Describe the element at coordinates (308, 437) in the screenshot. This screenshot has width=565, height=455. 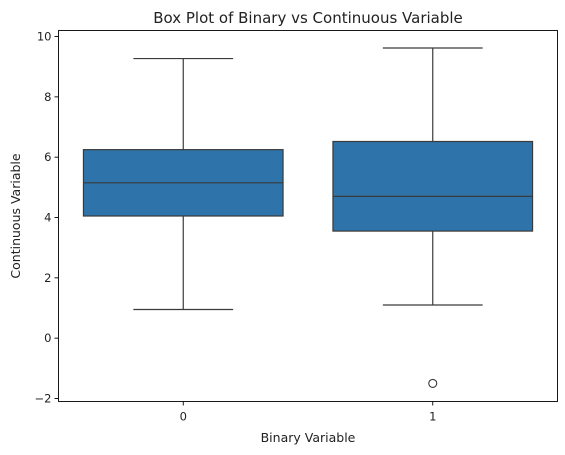
I see `x-axis-label: Binary Variable` at that location.